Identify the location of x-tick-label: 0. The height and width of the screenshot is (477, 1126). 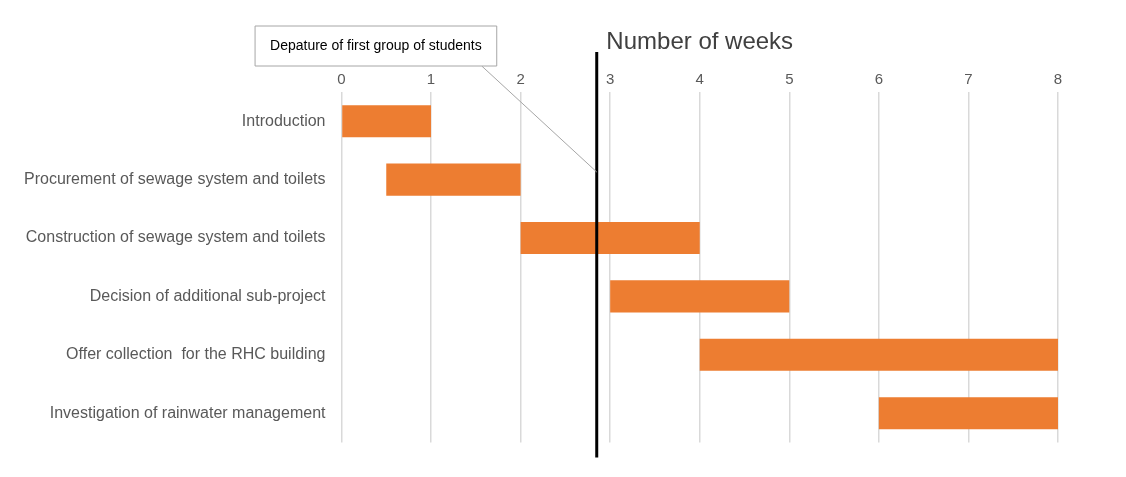
(341, 79).